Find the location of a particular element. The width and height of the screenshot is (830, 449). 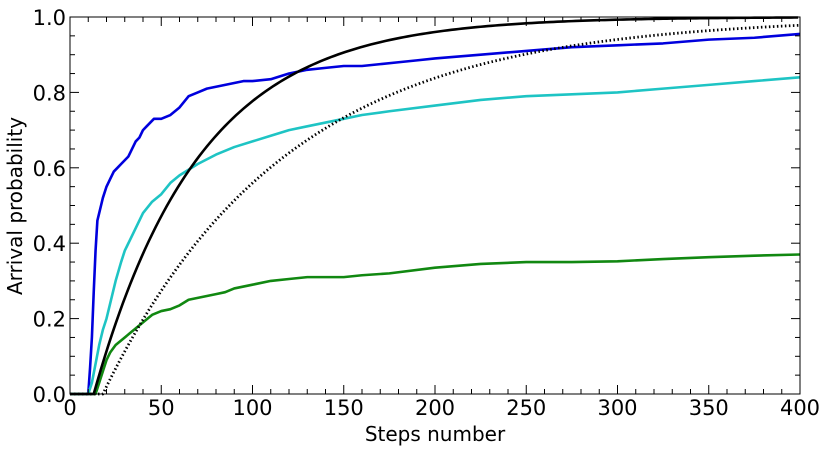

y-tick-label: 0.8 is located at coordinates (49, 93).